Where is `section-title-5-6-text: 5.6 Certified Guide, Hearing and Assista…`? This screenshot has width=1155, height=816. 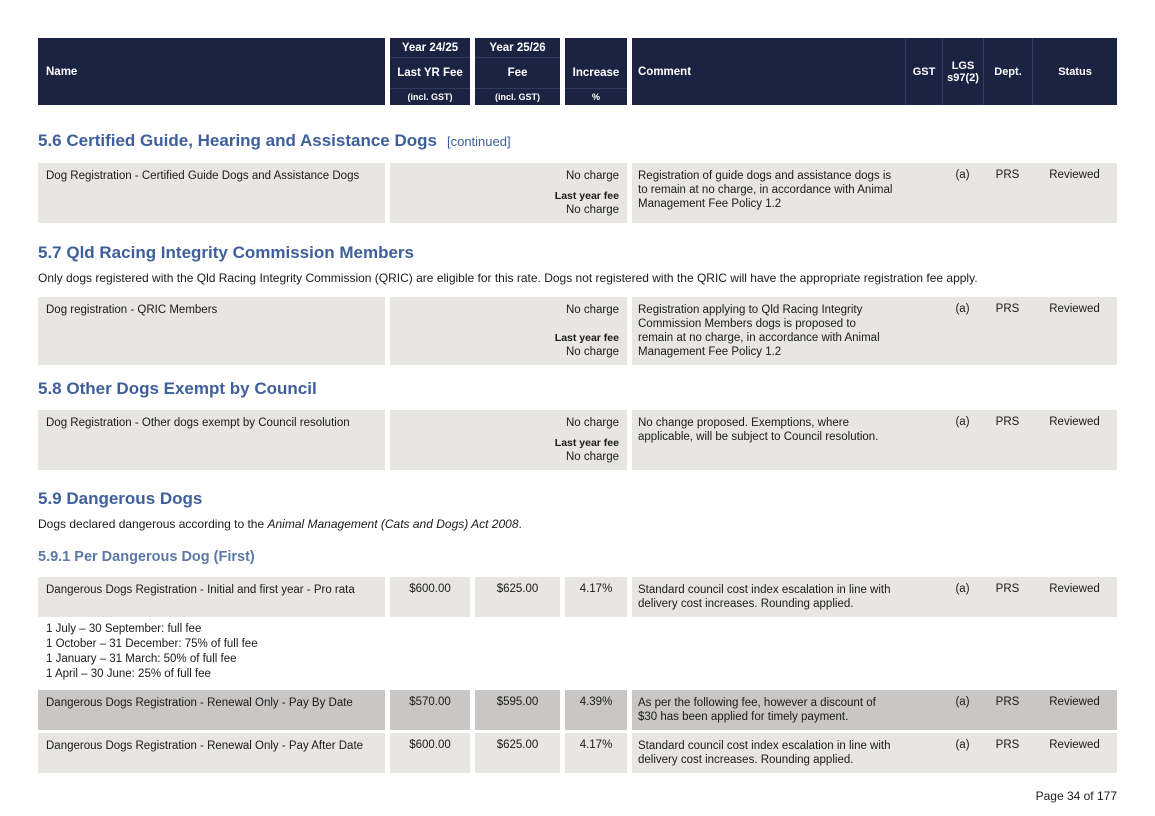
section-title-5-6-text: 5.6 Certified Guide, Hearing and Assista… is located at coordinates (237, 140).